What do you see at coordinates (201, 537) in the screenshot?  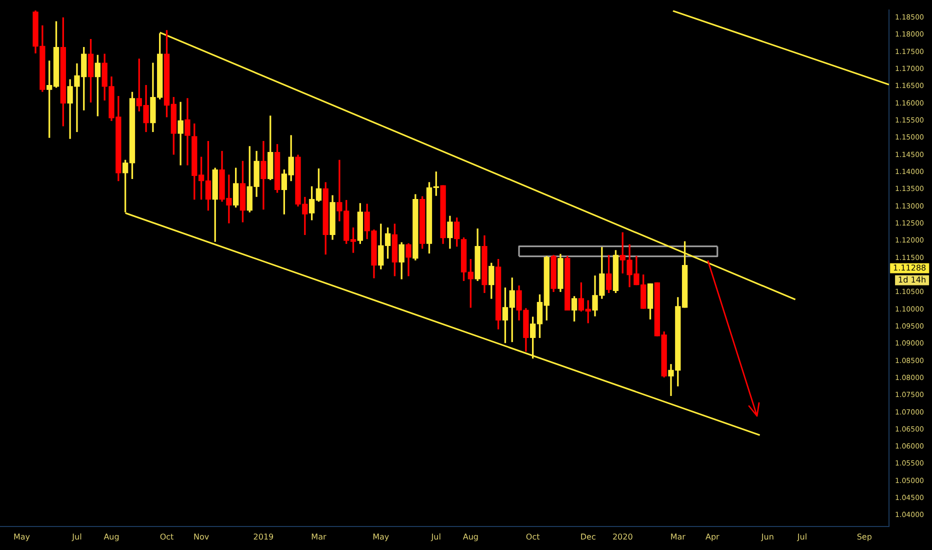 I see `x-tick-label: Nov` at bounding box center [201, 537].